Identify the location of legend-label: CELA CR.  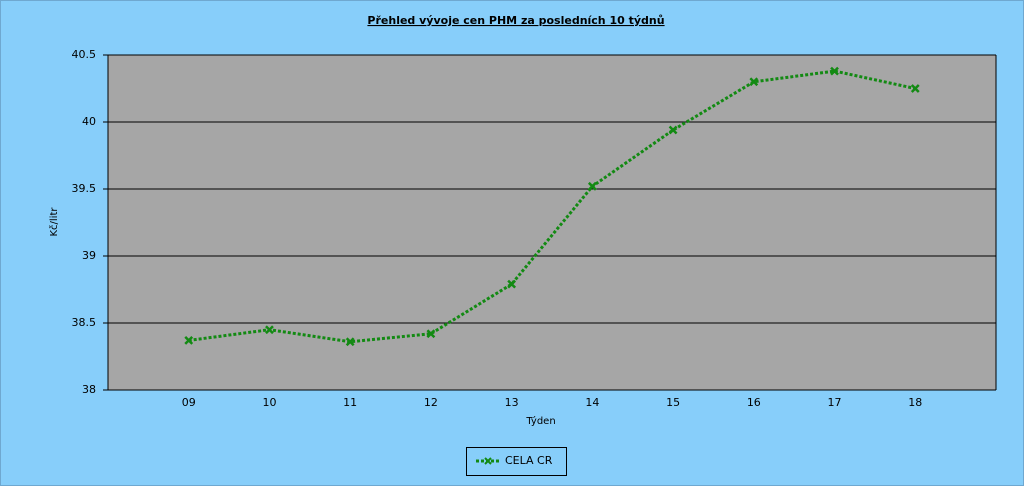
(529, 460).